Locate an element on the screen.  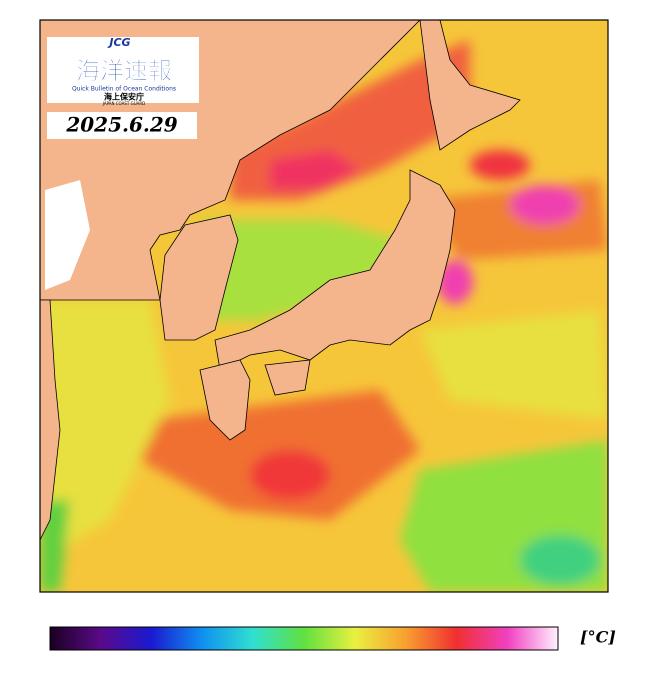
date: 2025.6.29 is located at coordinates (121, 125).